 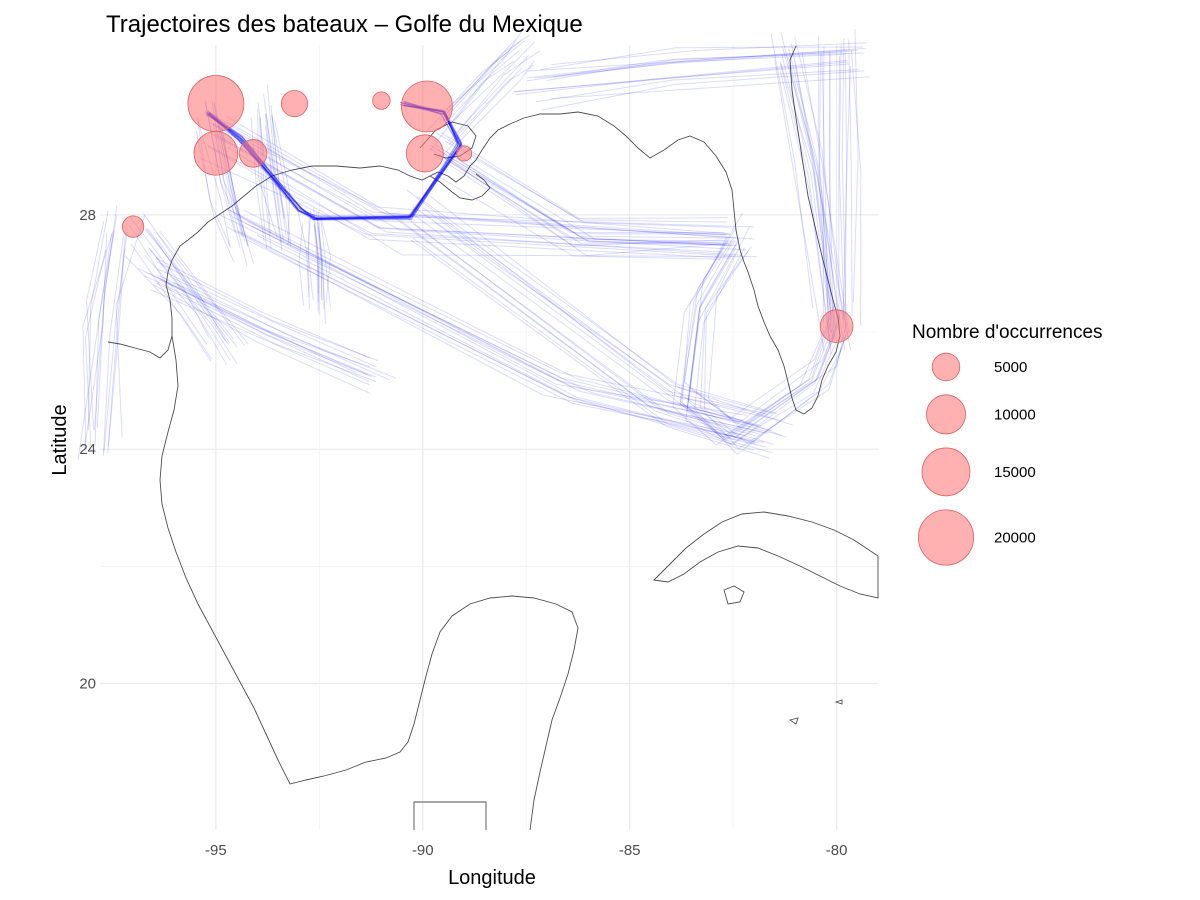 I want to click on legend-label: 20000, so click(x=1015, y=537).